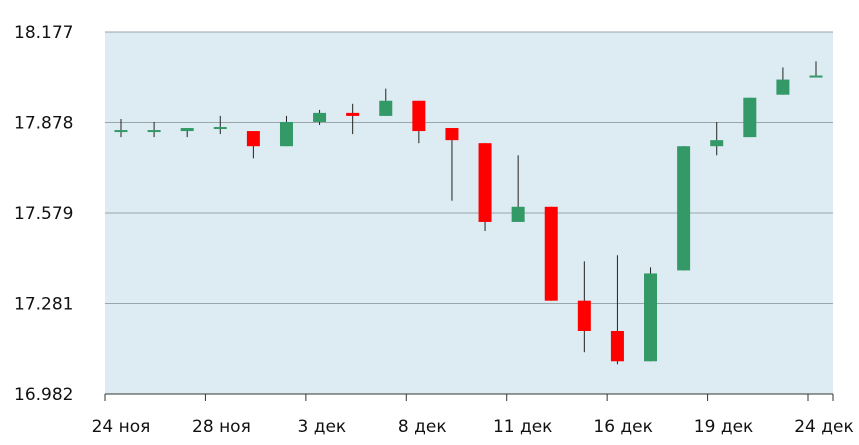  I want to click on y-tick-label: 17.878, so click(43, 124).